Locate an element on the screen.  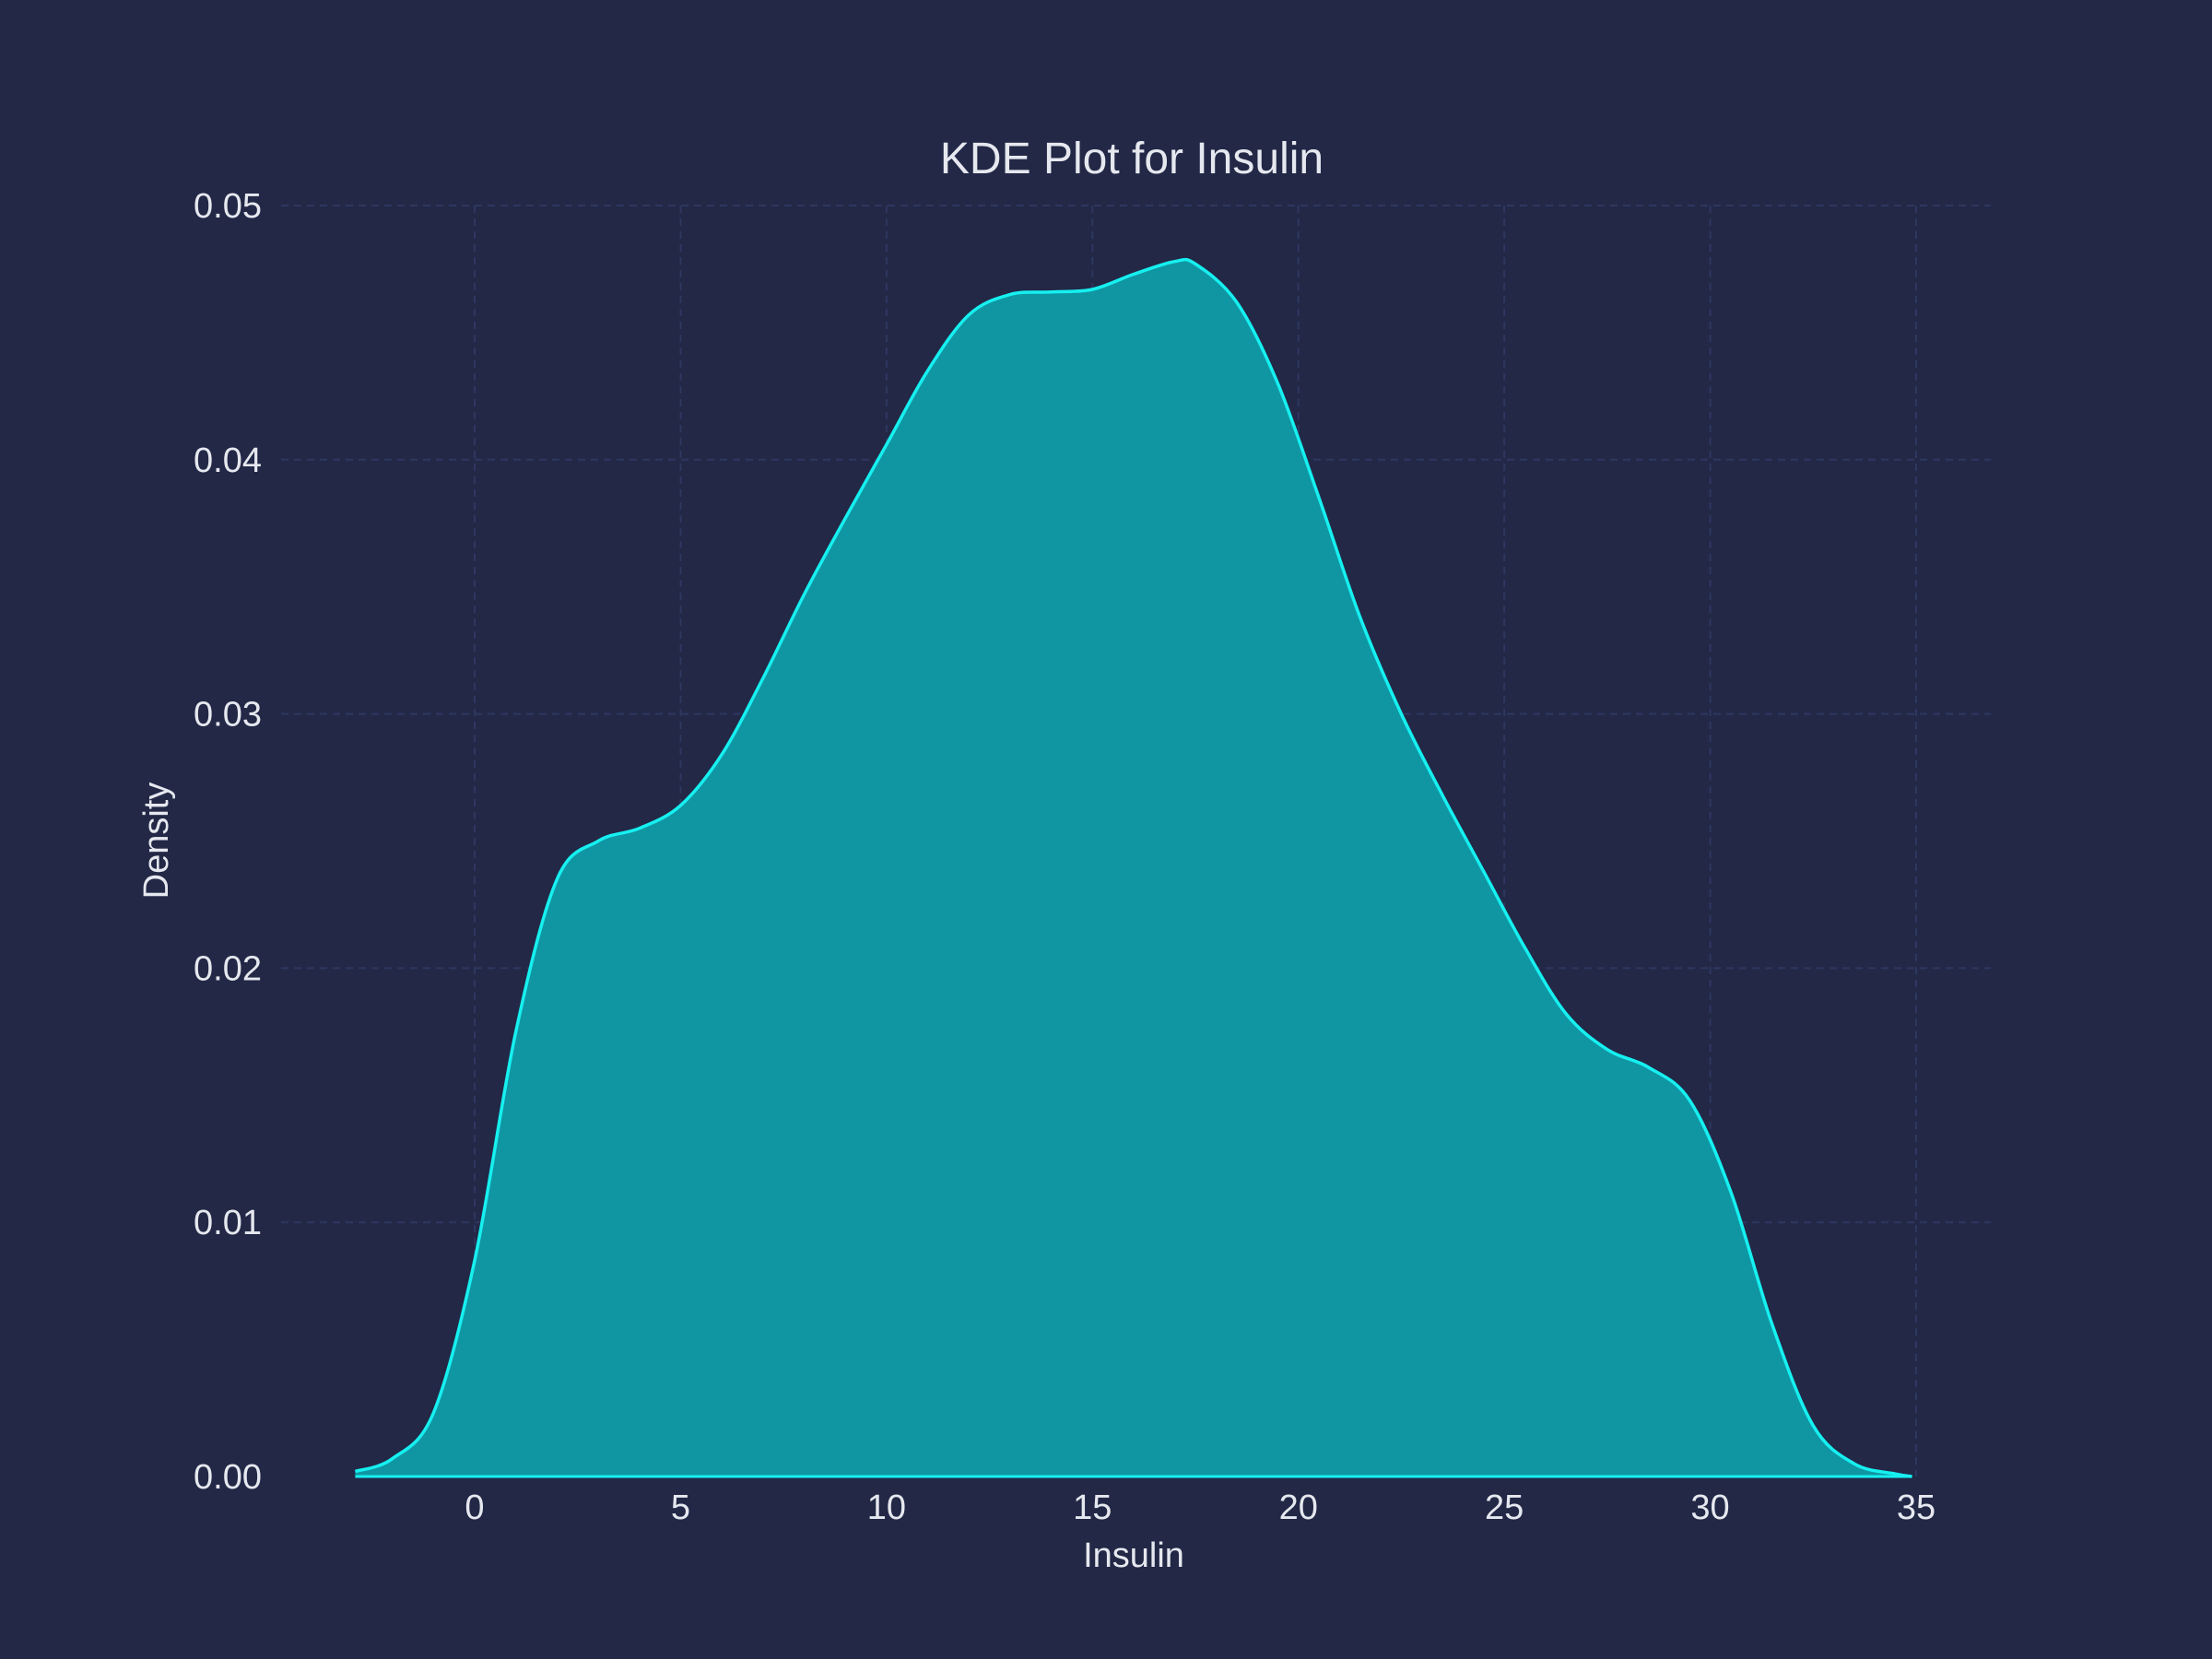
chart-title: KDE Plot for Insulin is located at coordinates (1132, 159).